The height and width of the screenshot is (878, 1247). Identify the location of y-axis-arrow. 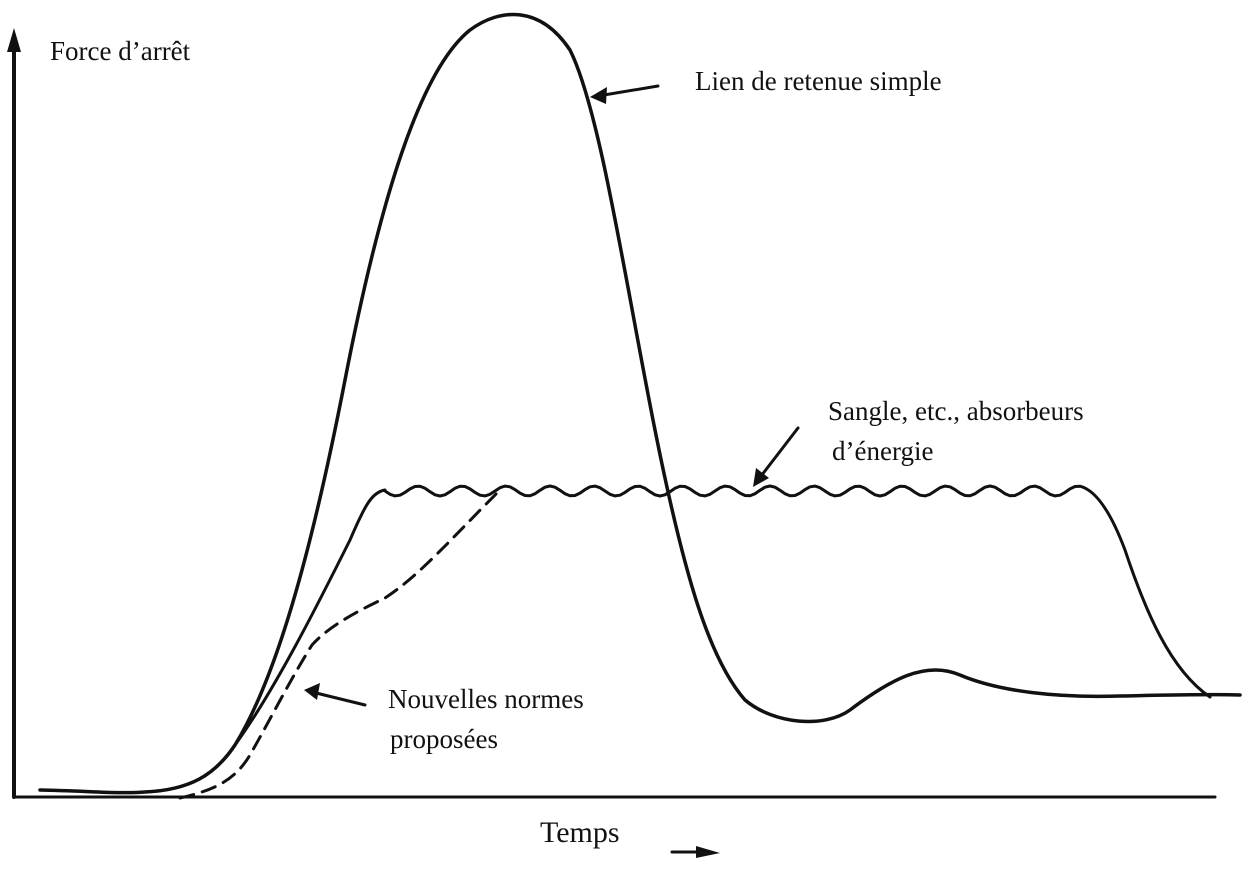
(14, 40).